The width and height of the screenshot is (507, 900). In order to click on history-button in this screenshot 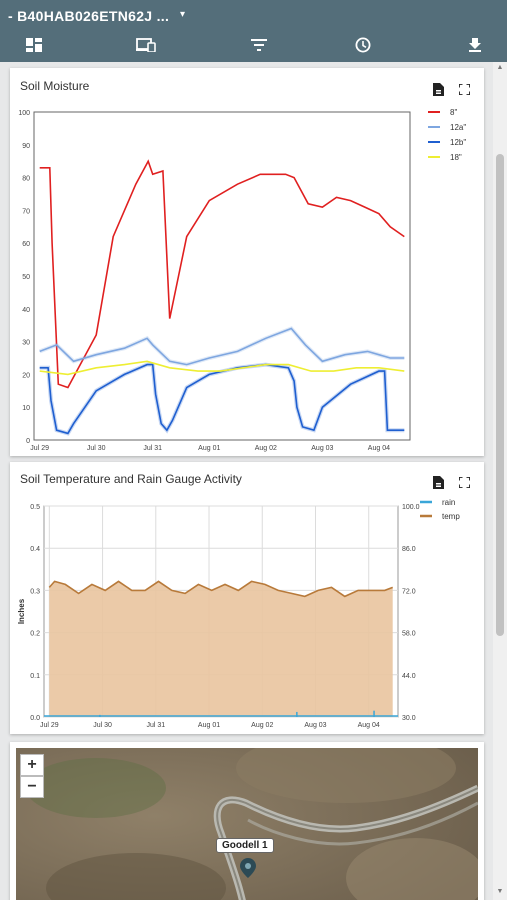, I will do `click(363, 45)`.